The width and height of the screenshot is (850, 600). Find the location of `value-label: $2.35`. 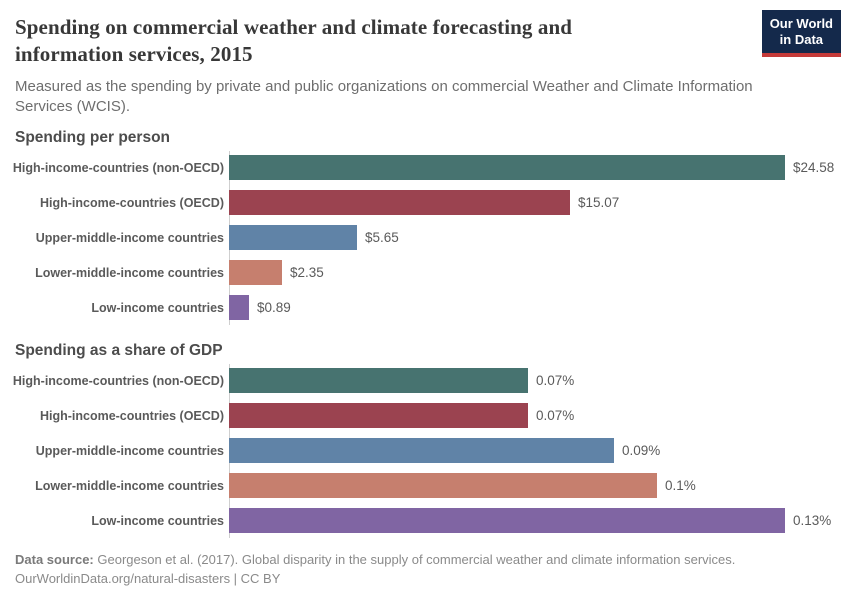

value-label: $2.35 is located at coordinates (307, 273).